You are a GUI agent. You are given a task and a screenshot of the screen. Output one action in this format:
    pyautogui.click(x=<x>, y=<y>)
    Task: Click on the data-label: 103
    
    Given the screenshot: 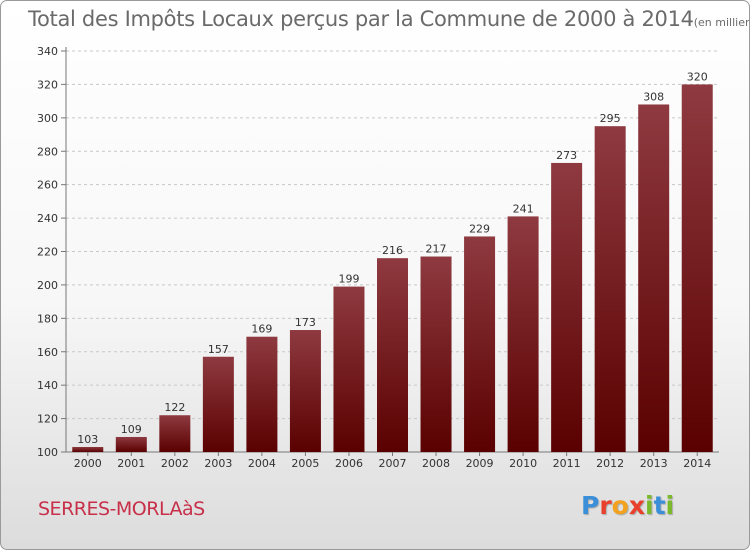 What is the action you would take?
    pyautogui.click(x=87, y=439)
    